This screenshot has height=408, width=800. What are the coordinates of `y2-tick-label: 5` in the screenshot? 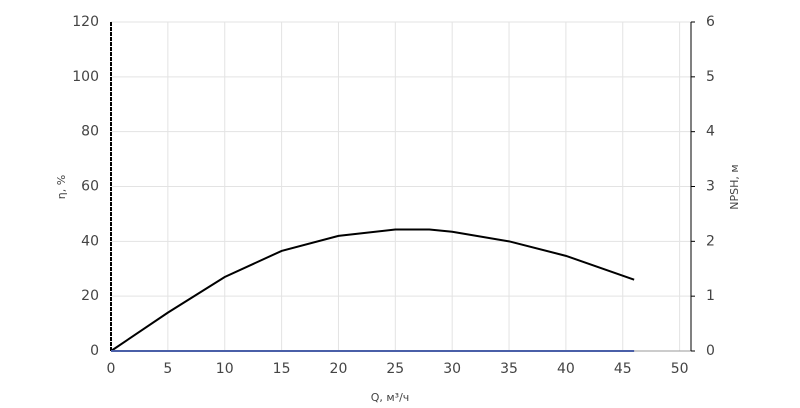 It's located at (710, 77).